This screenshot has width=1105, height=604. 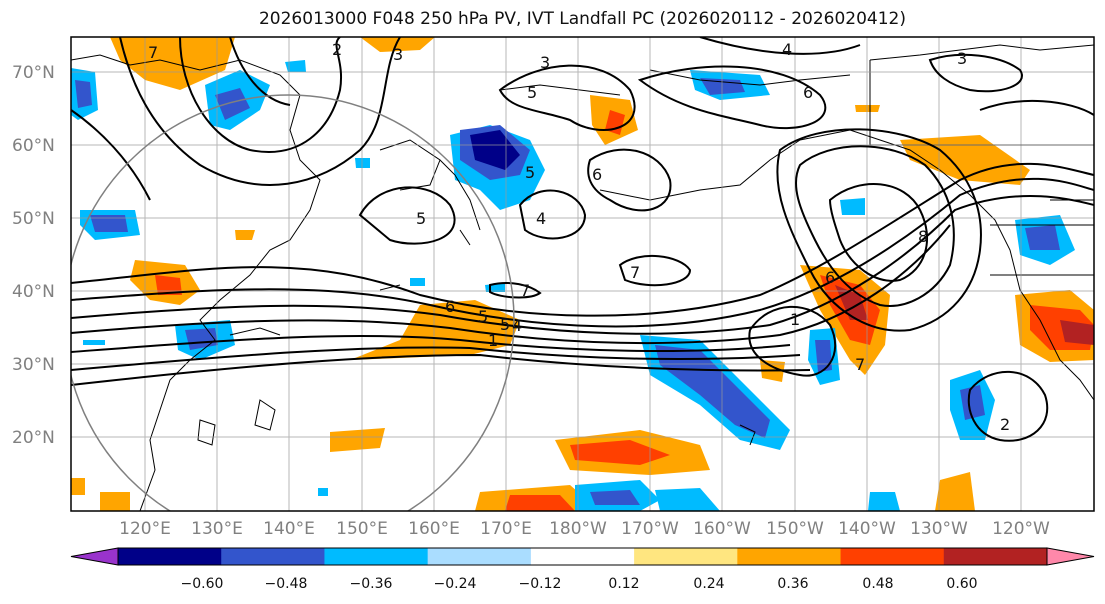 I want to click on lon-label: 150°W, so click(x=795, y=529).